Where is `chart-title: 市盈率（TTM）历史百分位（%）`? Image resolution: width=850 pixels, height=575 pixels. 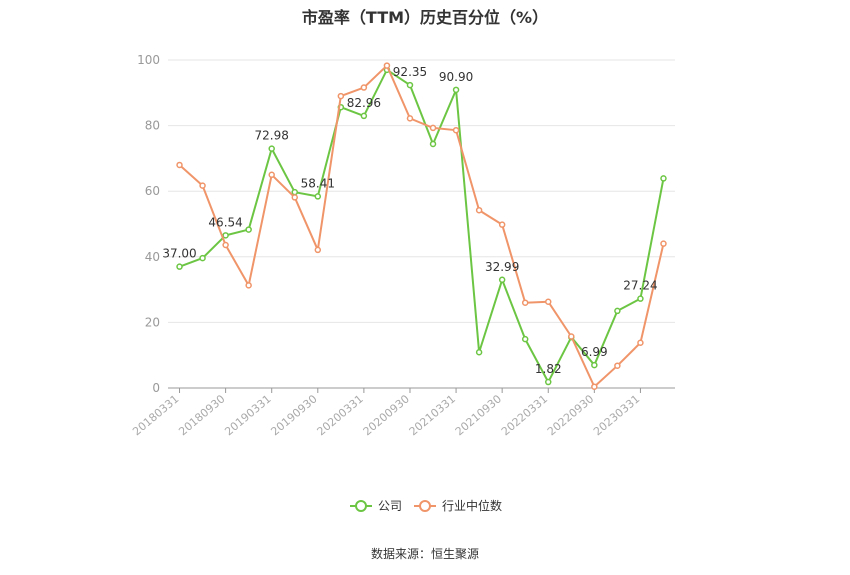 chart-title: 市盈率（TTM）历史百分位（%） is located at coordinates (425, 17).